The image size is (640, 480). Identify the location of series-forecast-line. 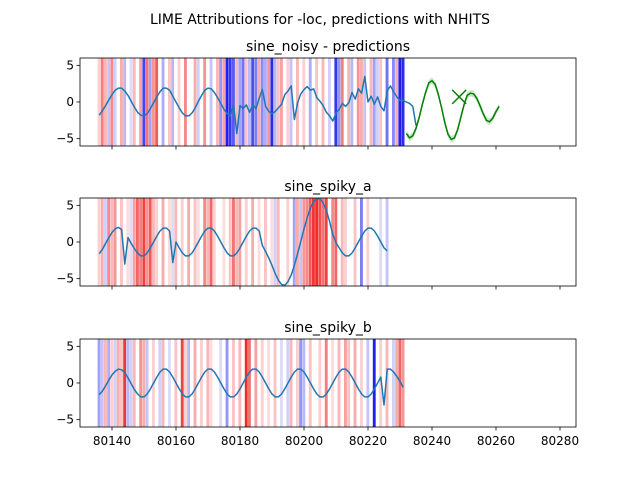
(452, 110).